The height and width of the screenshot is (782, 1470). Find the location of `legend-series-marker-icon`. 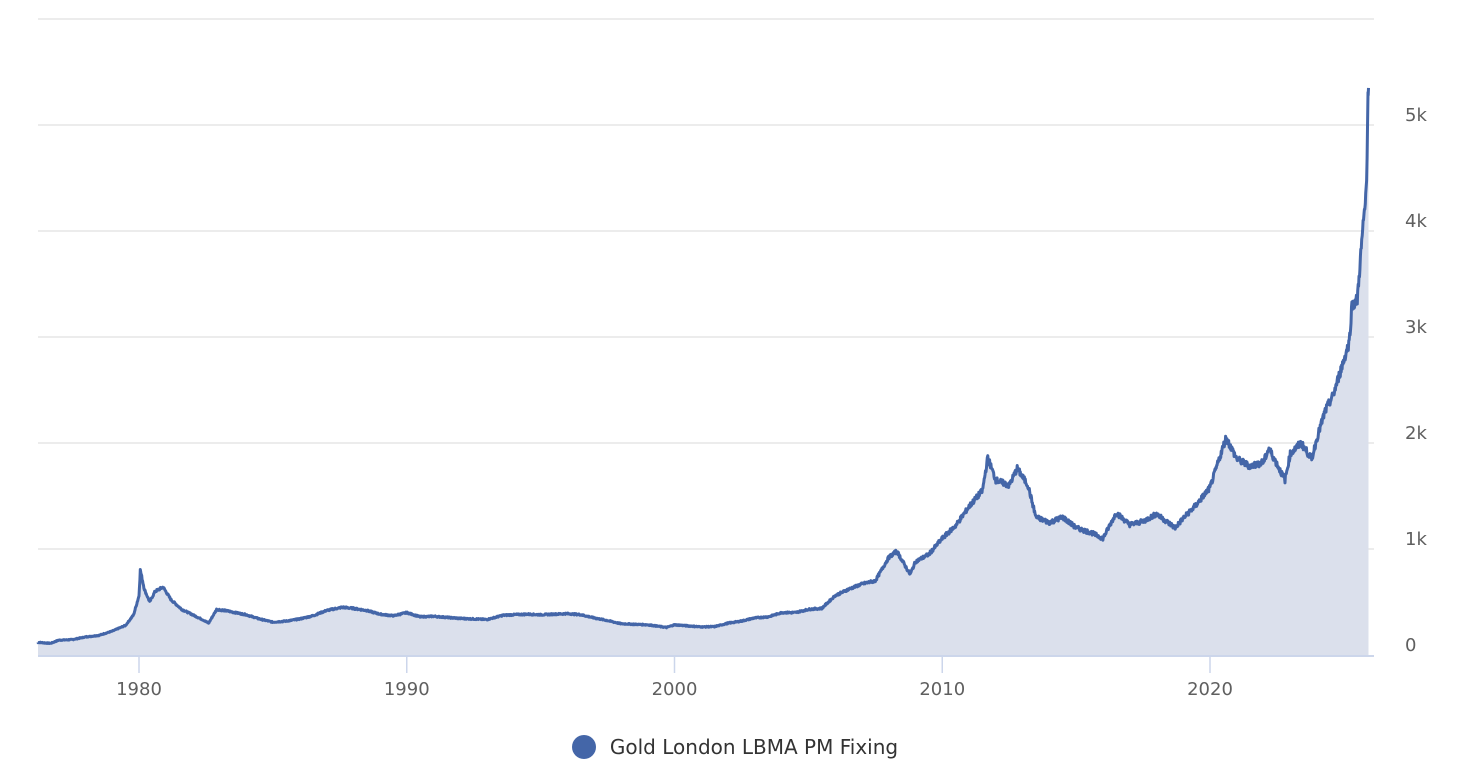

legend-series-marker-icon is located at coordinates (583, 747).